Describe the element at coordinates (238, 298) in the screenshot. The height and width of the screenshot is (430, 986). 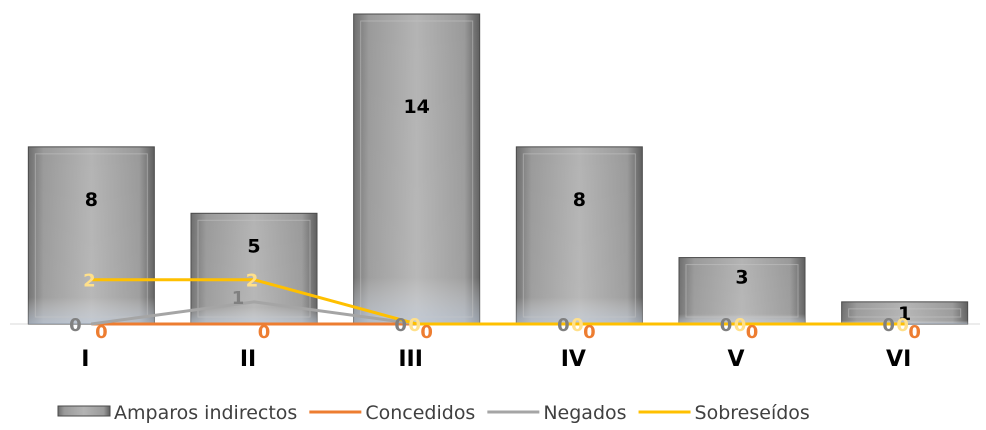
I see `point-label-negados: 1` at that location.